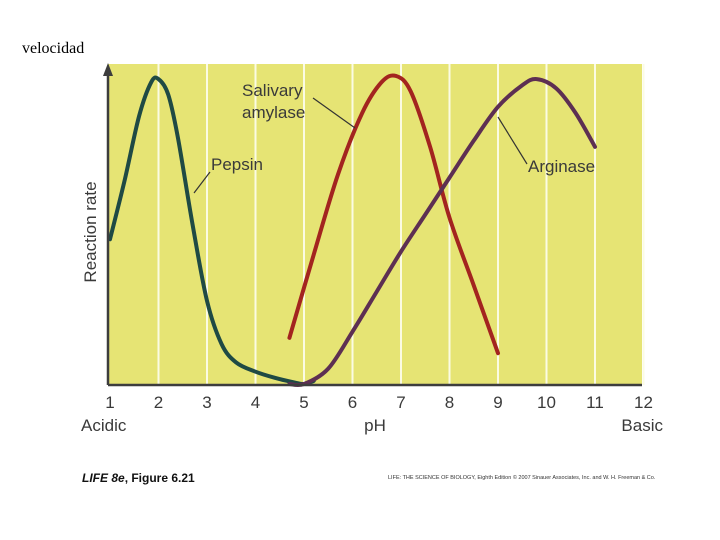  Describe the element at coordinates (334, 113) in the screenshot. I see `leader-line-amylase` at that location.